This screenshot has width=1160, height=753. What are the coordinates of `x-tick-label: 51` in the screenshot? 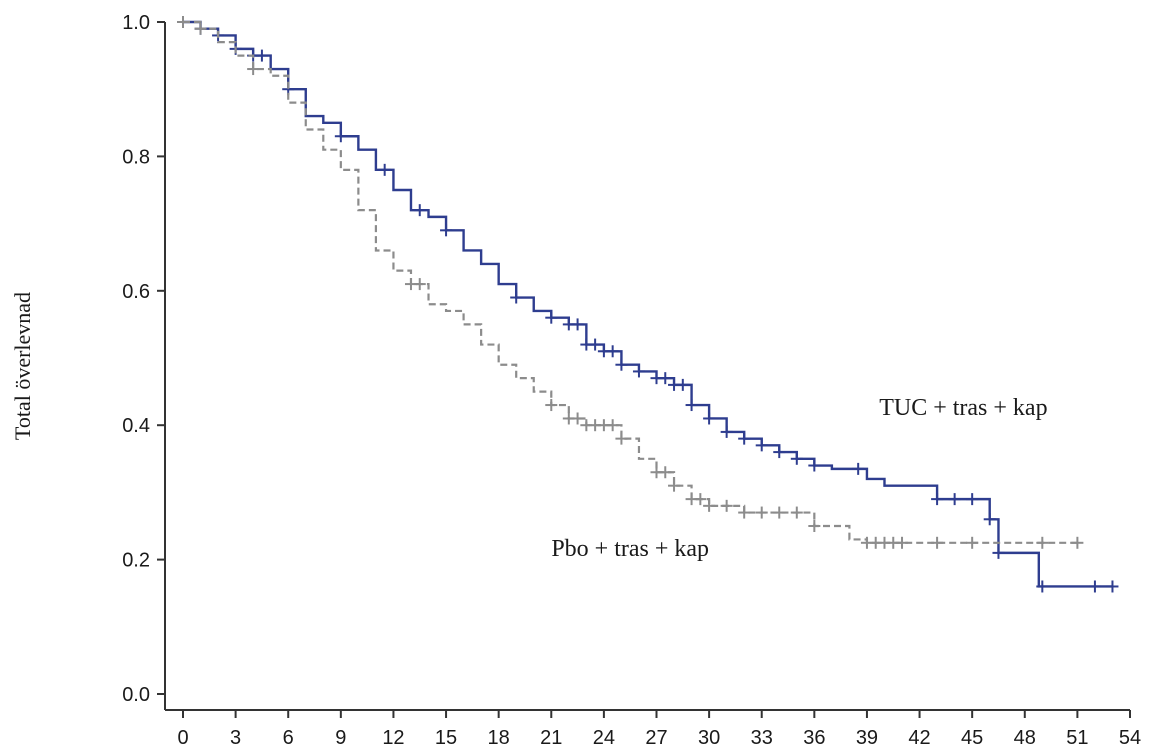 It's located at (1077, 738).